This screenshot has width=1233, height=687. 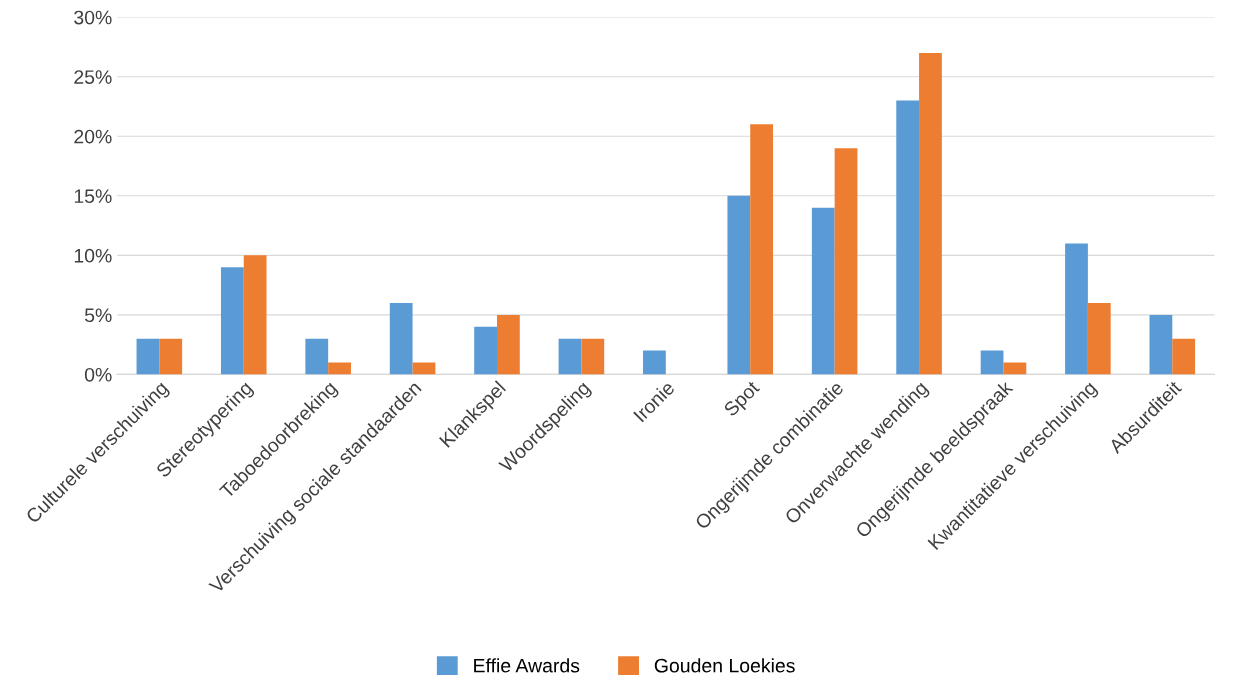 What do you see at coordinates (93, 77) in the screenshot?
I see `y-tick-label: 25%` at bounding box center [93, 77].